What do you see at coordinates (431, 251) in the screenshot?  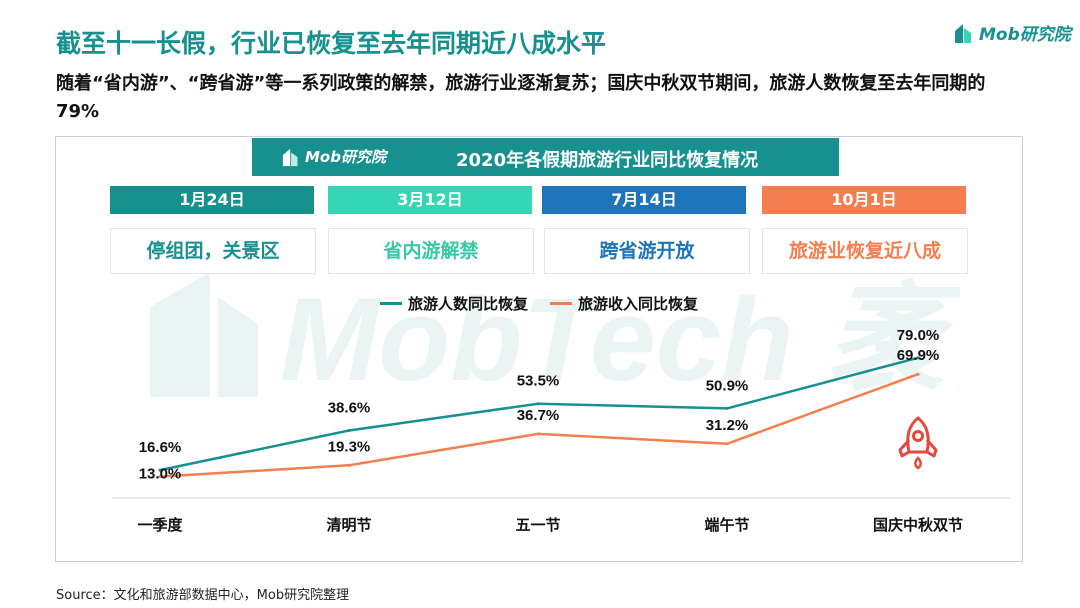 I see `milestone-event-2: 省内游解禁` at bounding box center [431, 251].